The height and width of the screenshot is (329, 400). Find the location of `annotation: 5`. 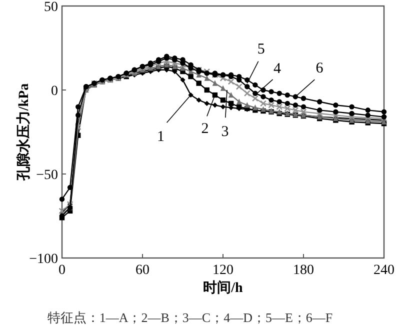

annotation: 5 is located at coordinates (261, 49).